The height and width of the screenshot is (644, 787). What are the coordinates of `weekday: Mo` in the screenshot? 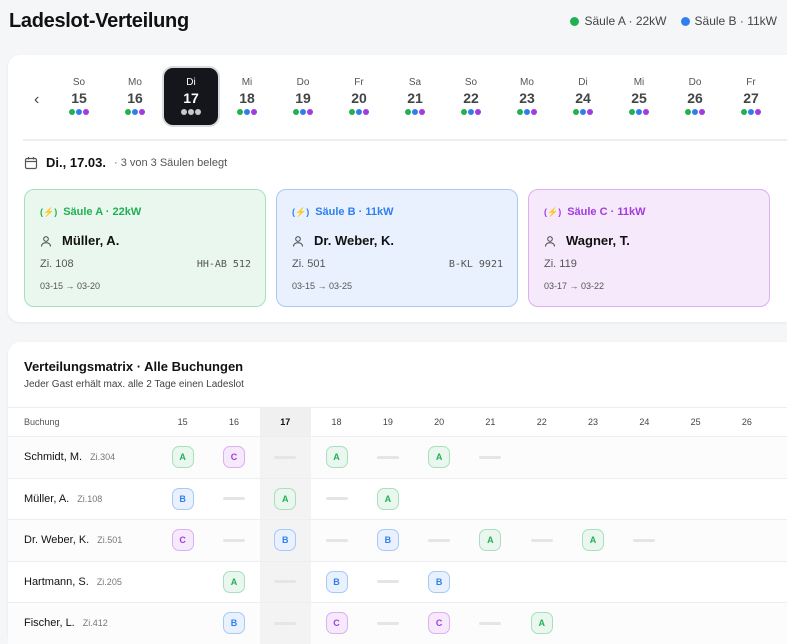 It's located at (135, 82).